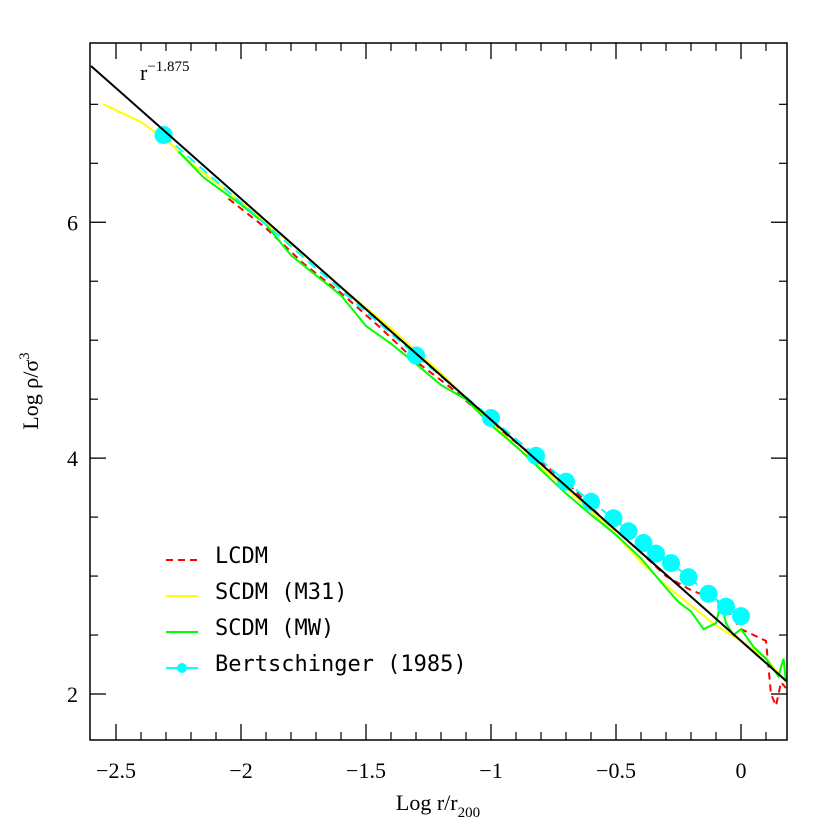 This screenshot has width=830, height=830. What do you see at coordinates (116, 770) in the screenshot?
I see `x-tick-label: −2.5` at bounding box center [116, 770].